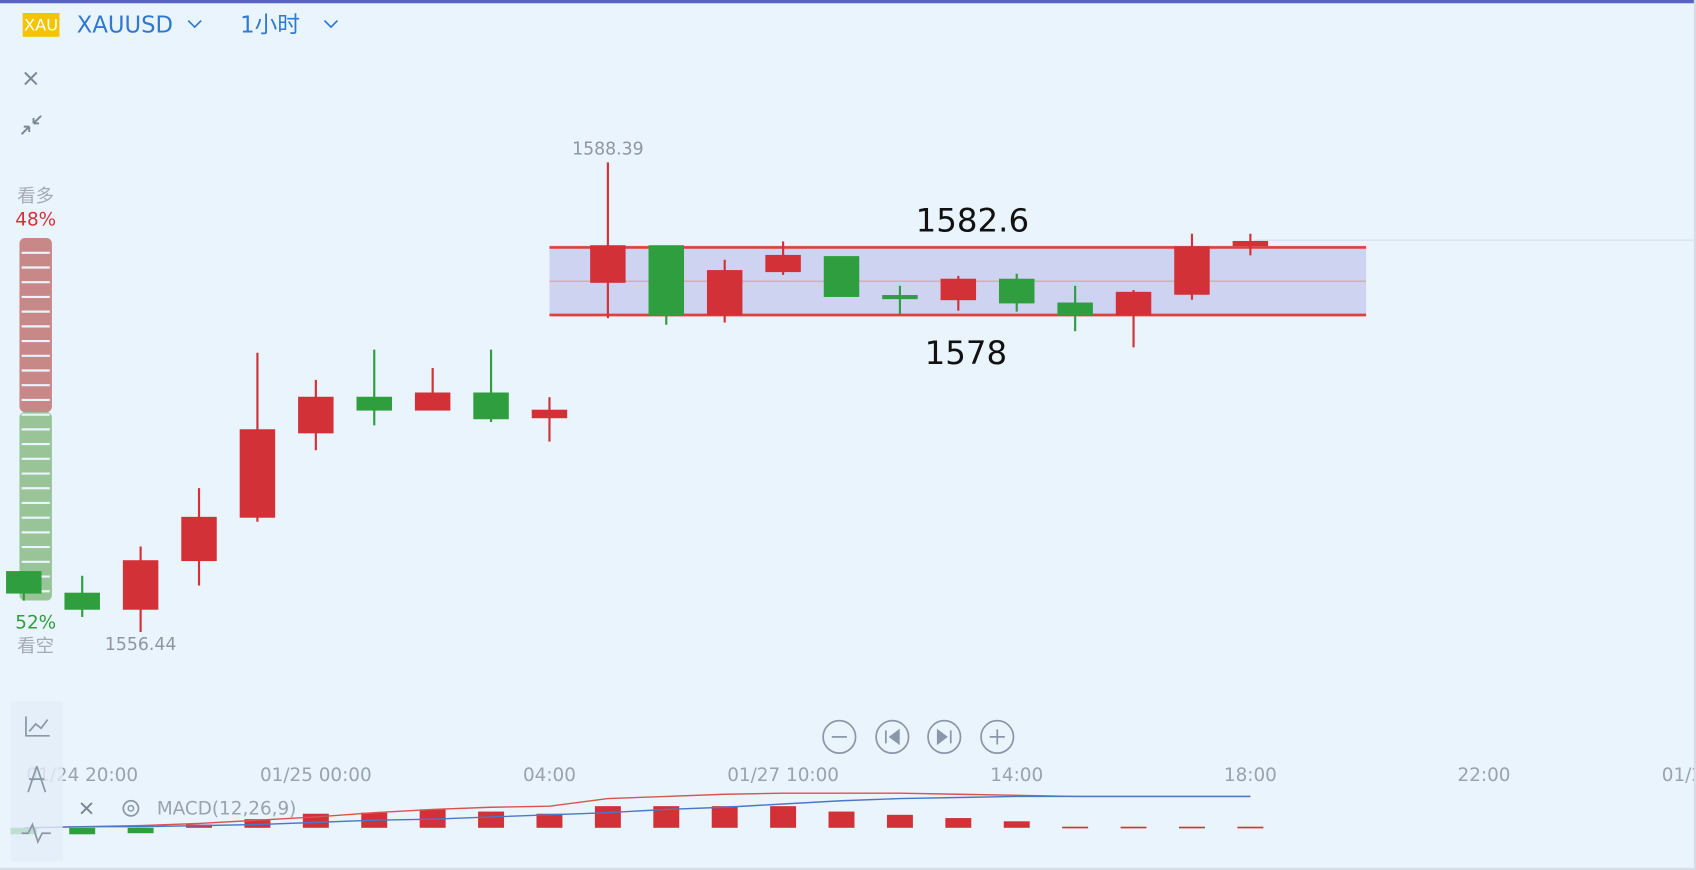 The width and height of the screenshot is (1696, 870). I want to click on toolbox, so click(36, 781).